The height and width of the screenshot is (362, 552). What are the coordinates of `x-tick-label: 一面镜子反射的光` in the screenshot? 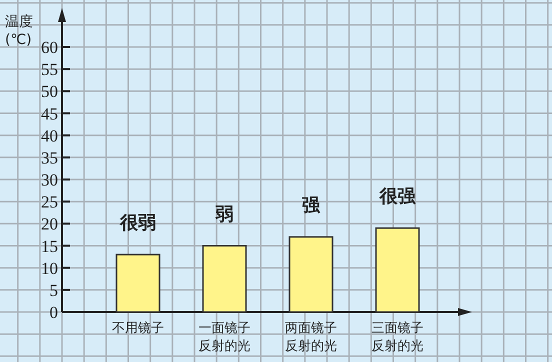 It's located at (224, 337).